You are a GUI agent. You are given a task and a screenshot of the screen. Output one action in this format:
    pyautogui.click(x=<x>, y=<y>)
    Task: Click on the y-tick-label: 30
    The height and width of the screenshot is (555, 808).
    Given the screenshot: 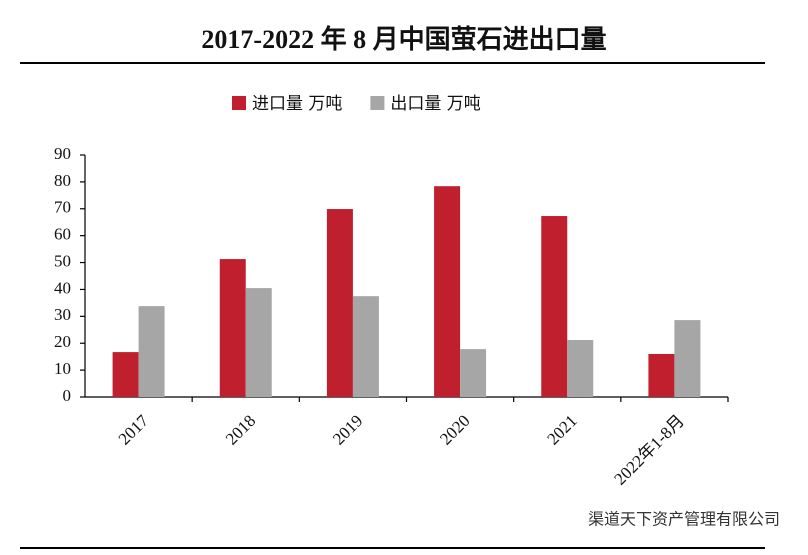 What is the action you would take?
    pyautogui.click(x=62, y=314)
    